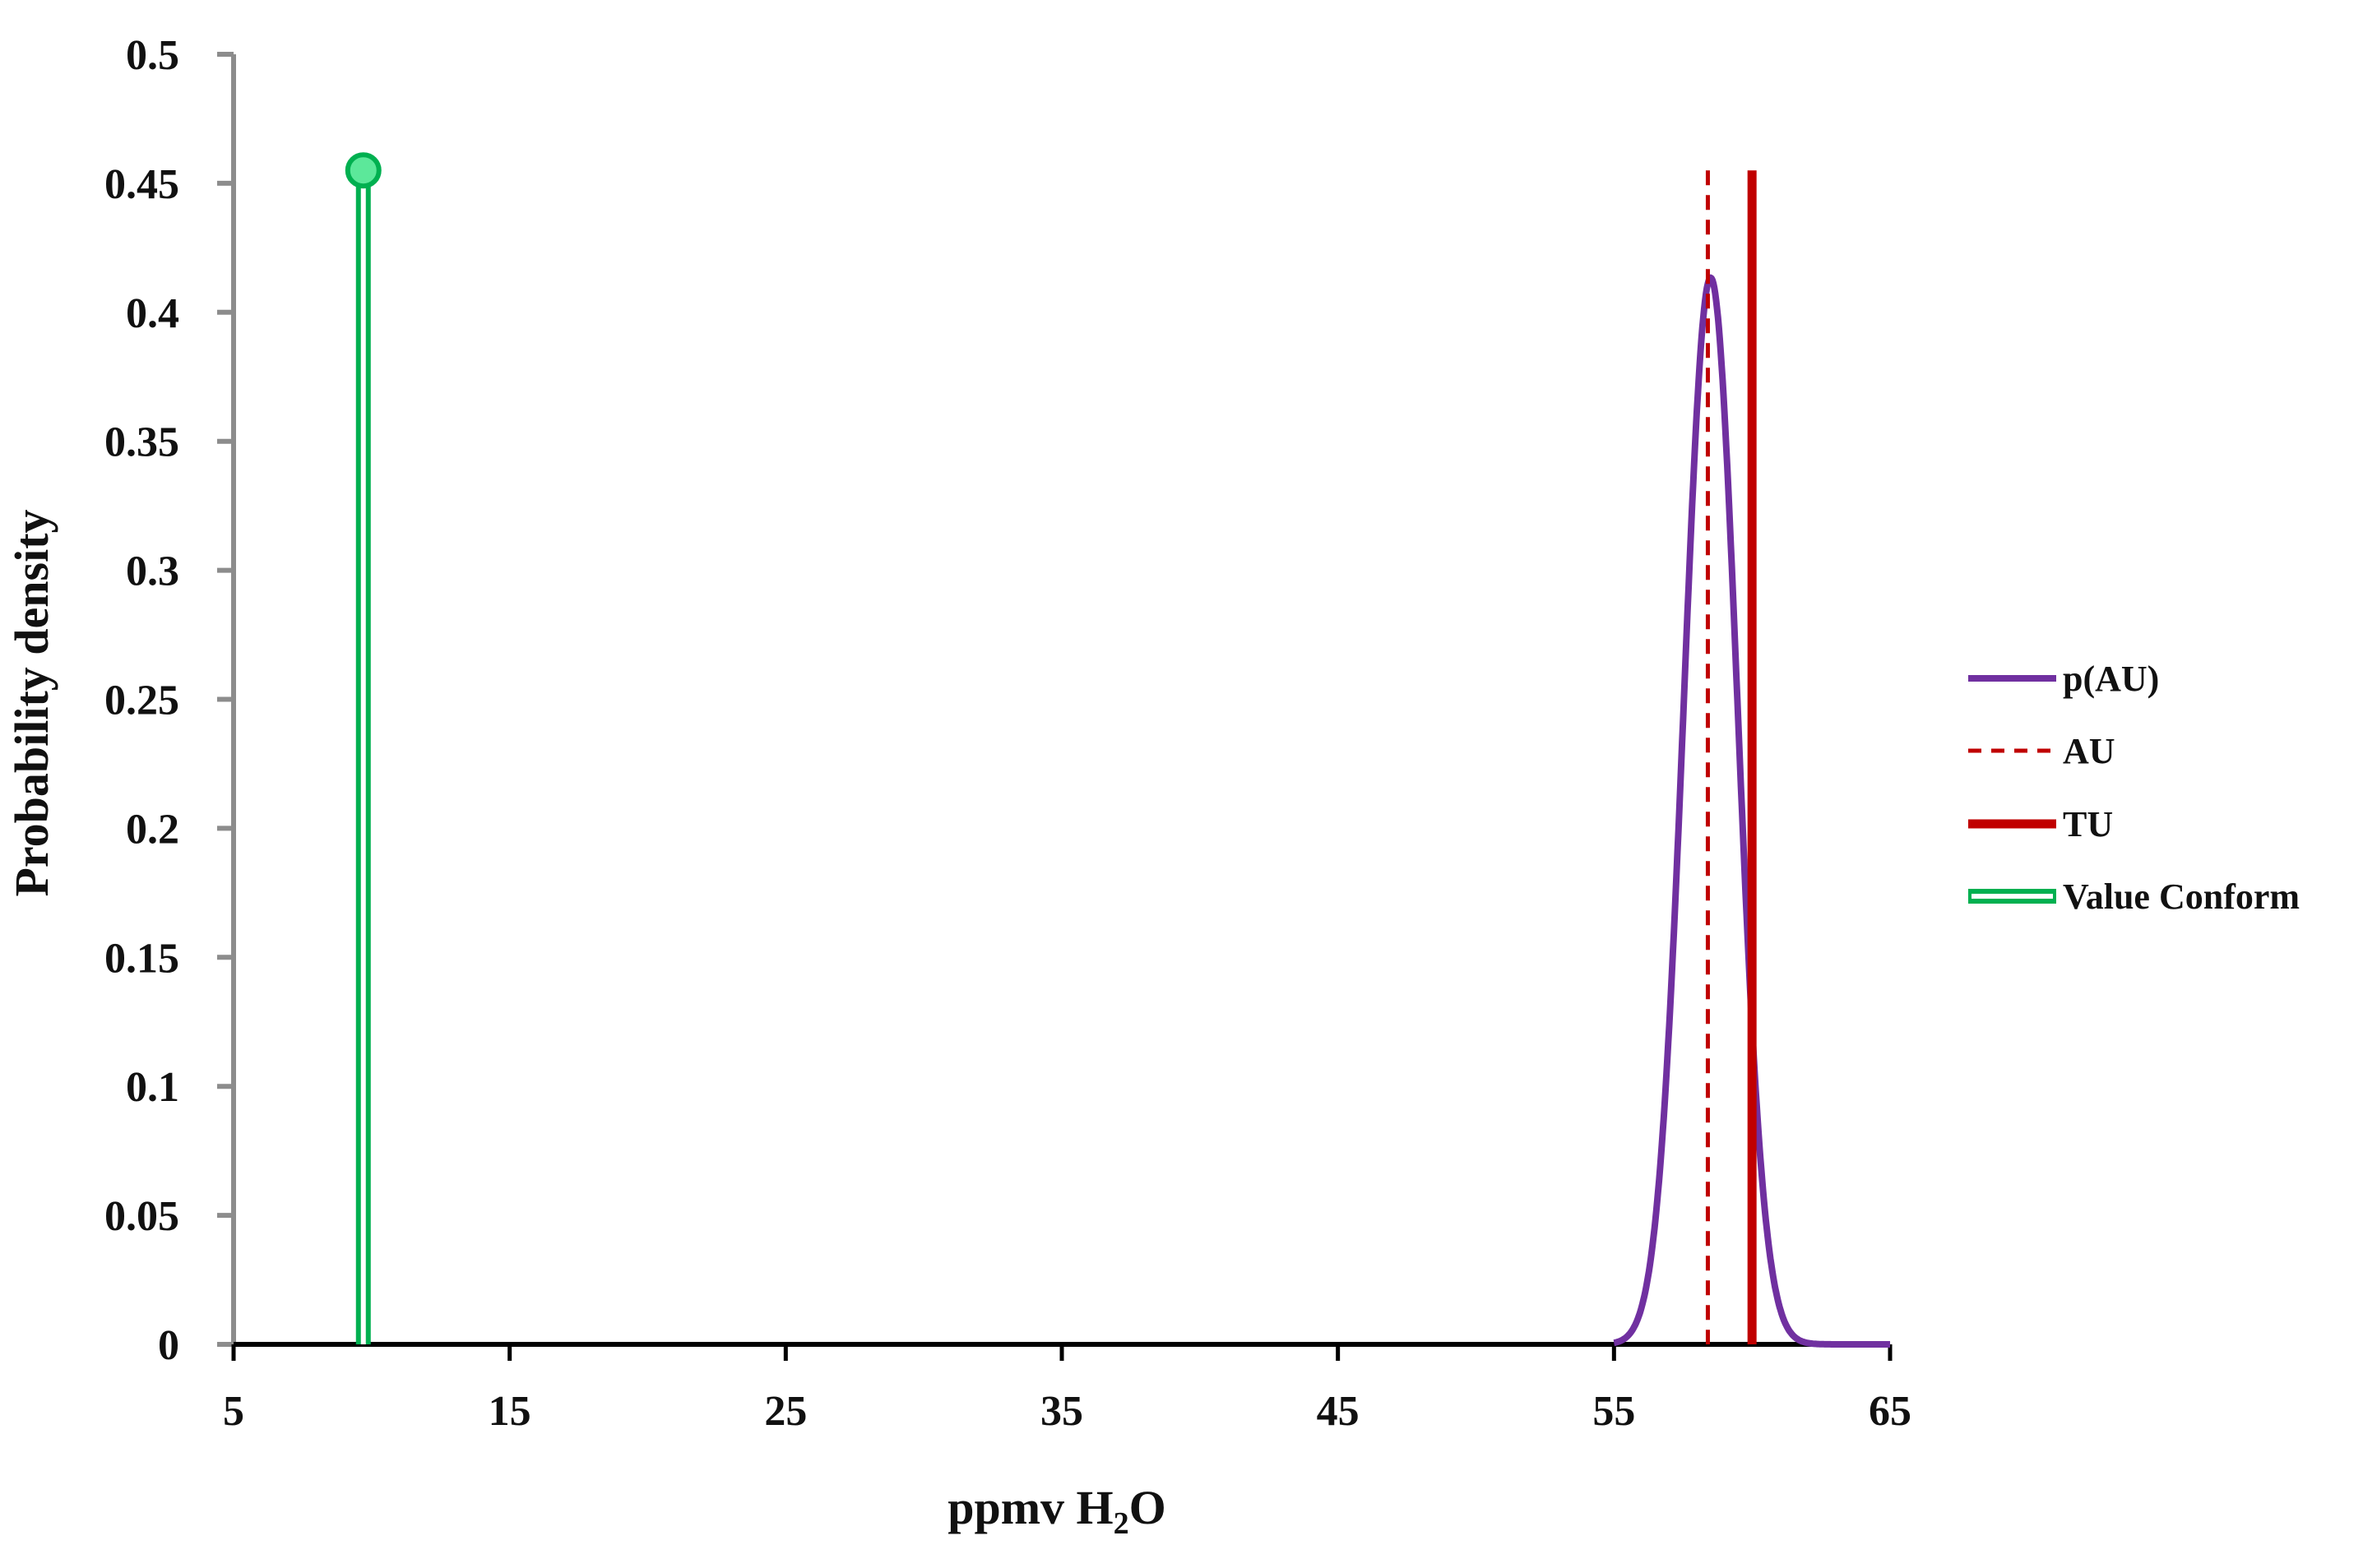  I want to click on x-tick-label: 65, so click(1890, 1411).